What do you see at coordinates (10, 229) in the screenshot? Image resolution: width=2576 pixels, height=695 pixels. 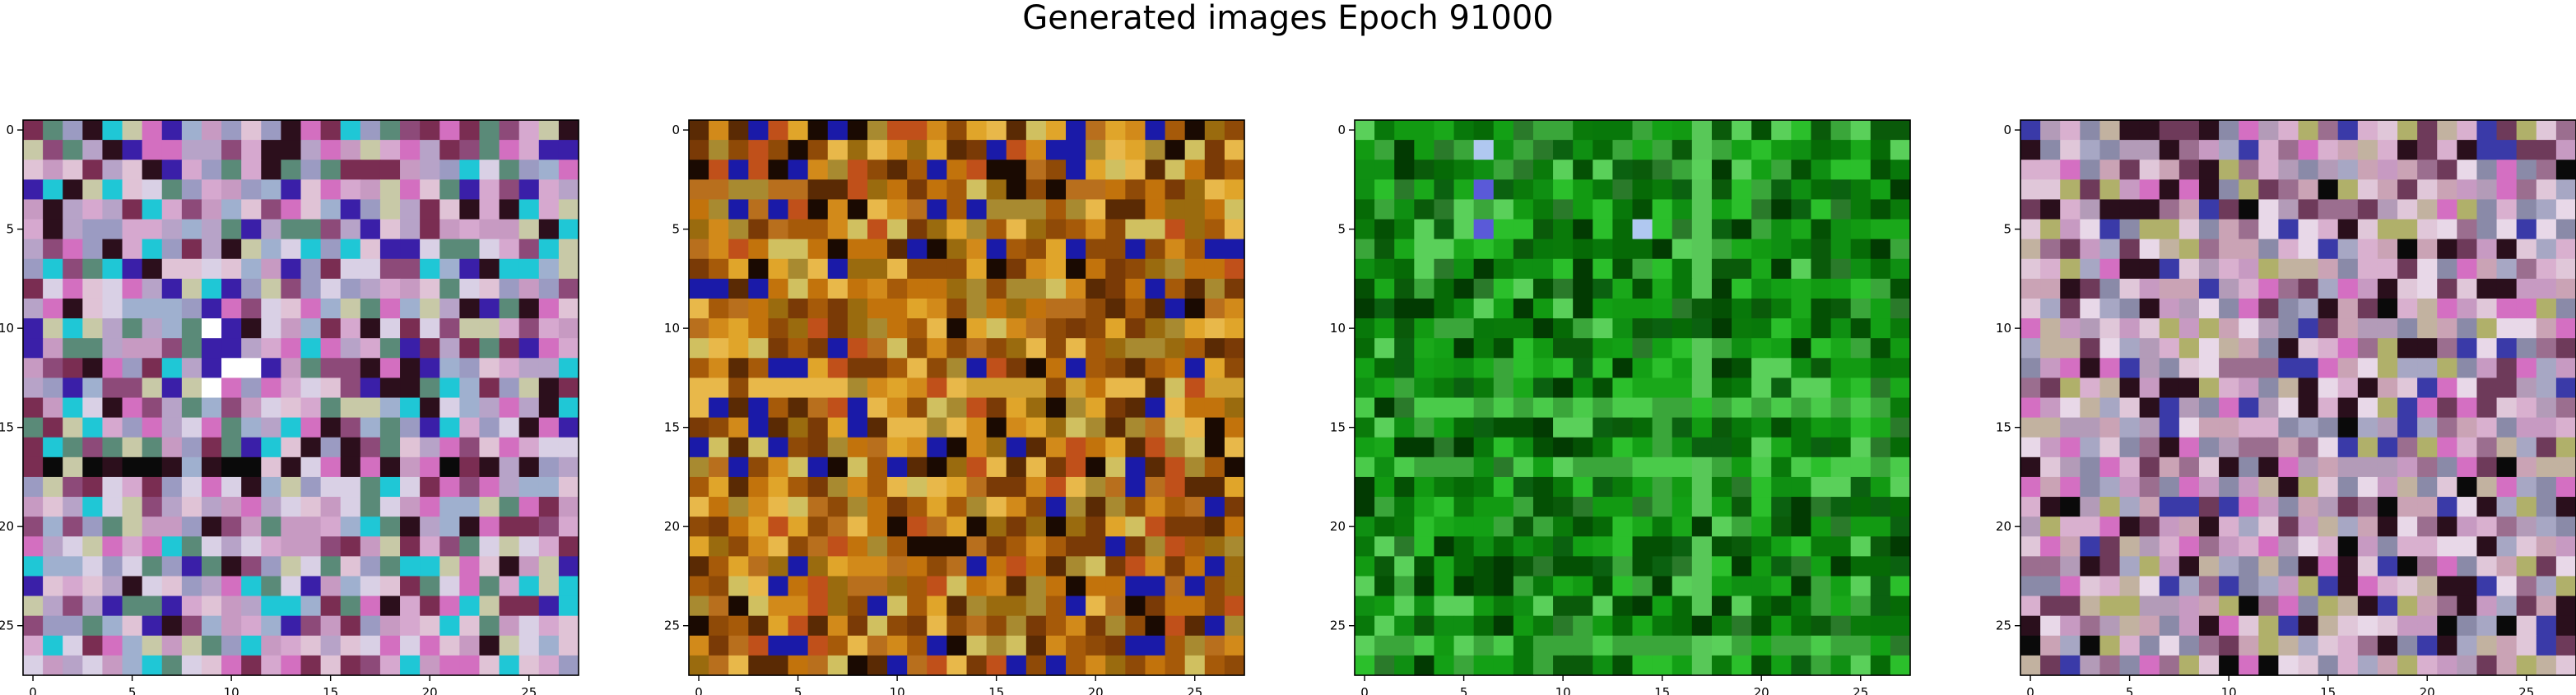 I see `y-tick-label: 5` at bounding box center [10, 229].